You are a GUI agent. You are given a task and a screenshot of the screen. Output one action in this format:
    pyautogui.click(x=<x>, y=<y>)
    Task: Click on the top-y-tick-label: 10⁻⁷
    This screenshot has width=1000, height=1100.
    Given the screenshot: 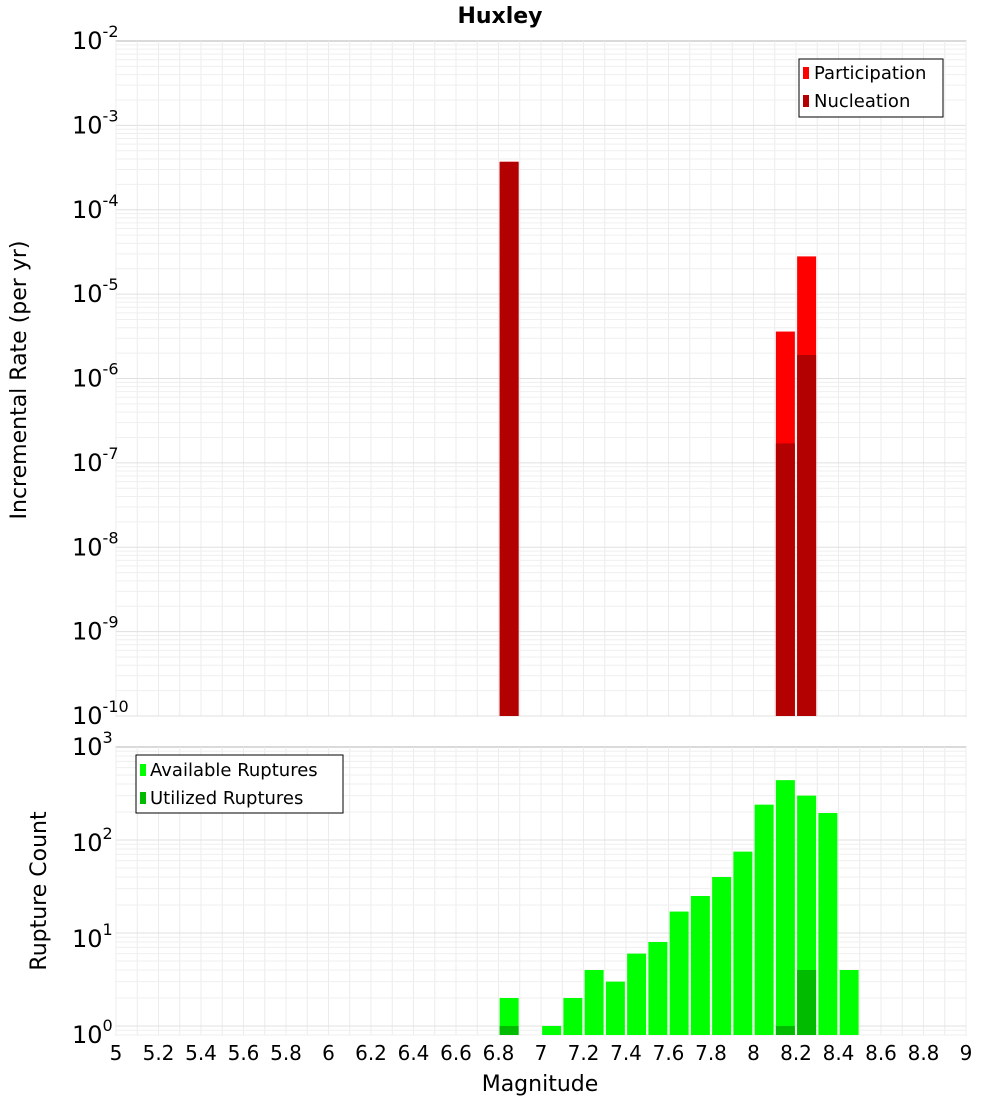 What is the action you would take?
    pyautogui.click(x=95, y=460)
    